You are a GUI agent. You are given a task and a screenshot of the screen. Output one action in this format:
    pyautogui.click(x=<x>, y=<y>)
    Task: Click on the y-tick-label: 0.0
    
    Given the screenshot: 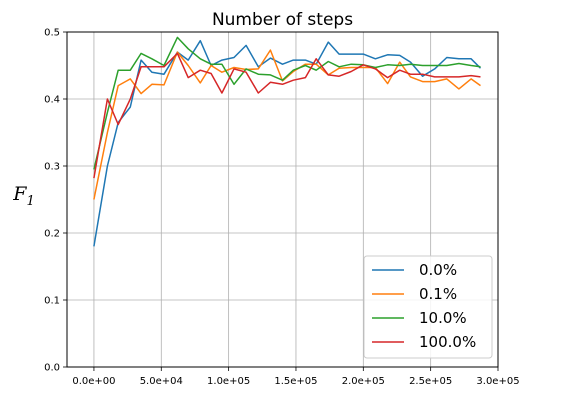 What is the action you would take?
    pyautogui.click(x=52, y=368)
    